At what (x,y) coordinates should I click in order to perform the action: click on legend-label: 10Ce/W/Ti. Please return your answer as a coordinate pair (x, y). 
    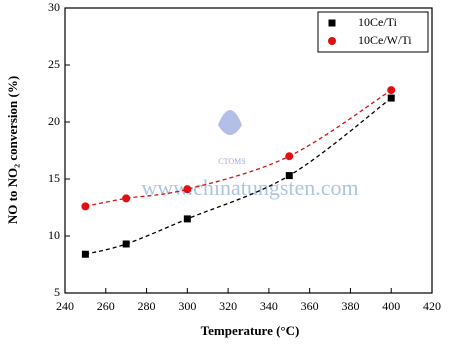
    Looking at the image, I should click on (385, 40).